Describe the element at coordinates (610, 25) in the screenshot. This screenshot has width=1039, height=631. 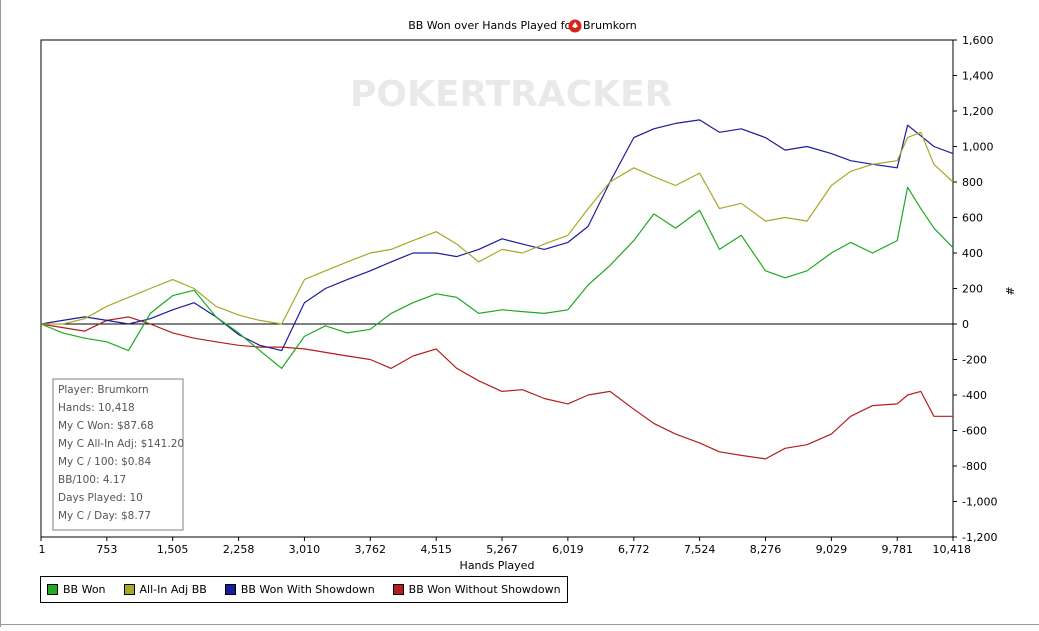
I see `player-name: Brumkorn` at that location.